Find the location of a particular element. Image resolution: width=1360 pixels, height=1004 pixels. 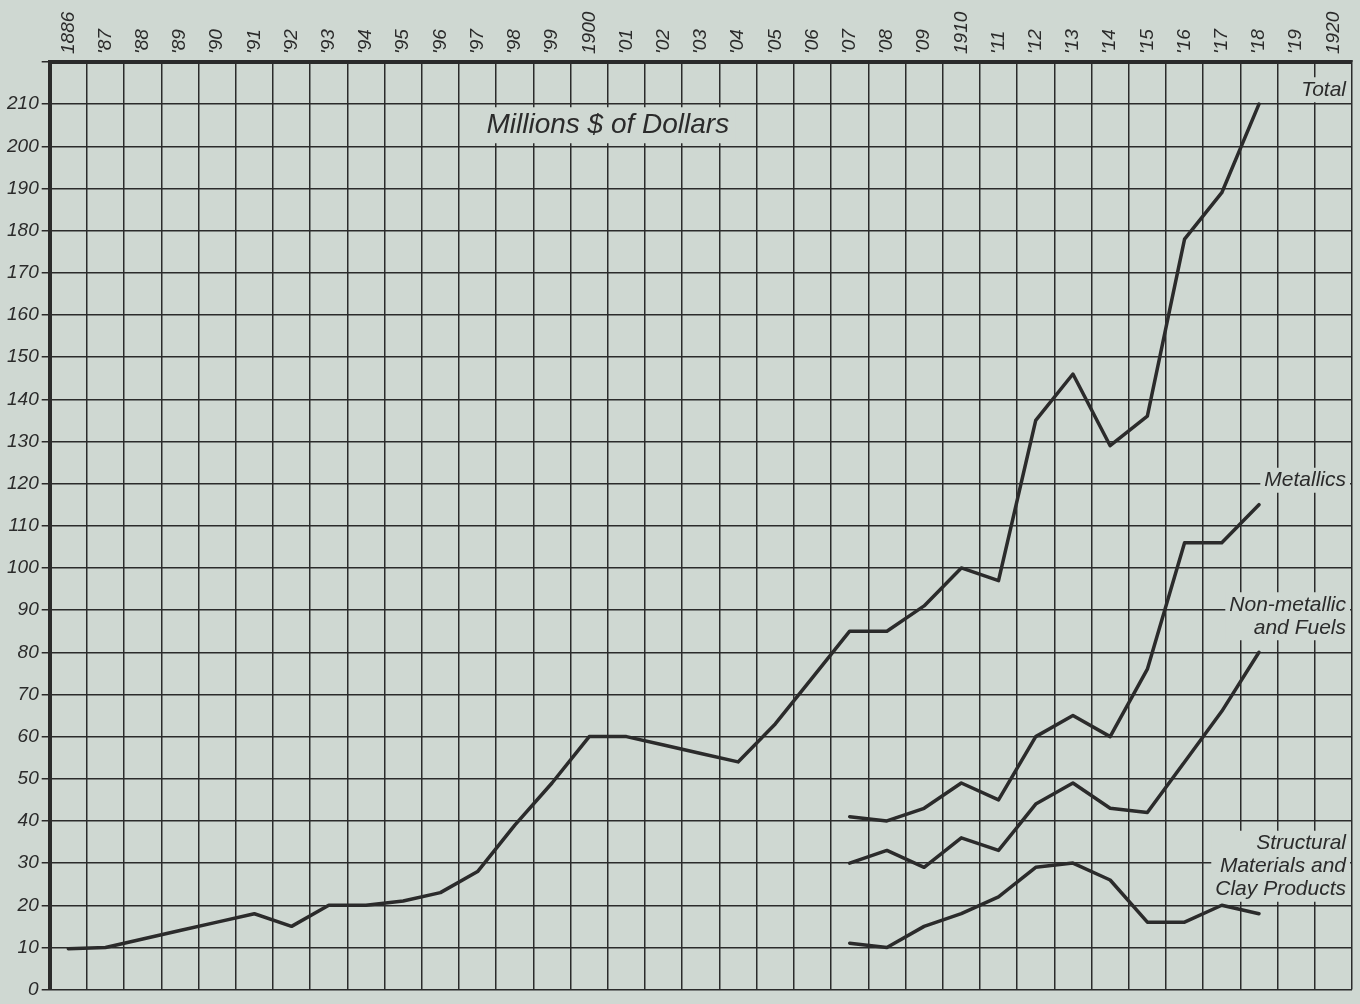

y-tick-label: 120 is located at coordinates (23, 482).